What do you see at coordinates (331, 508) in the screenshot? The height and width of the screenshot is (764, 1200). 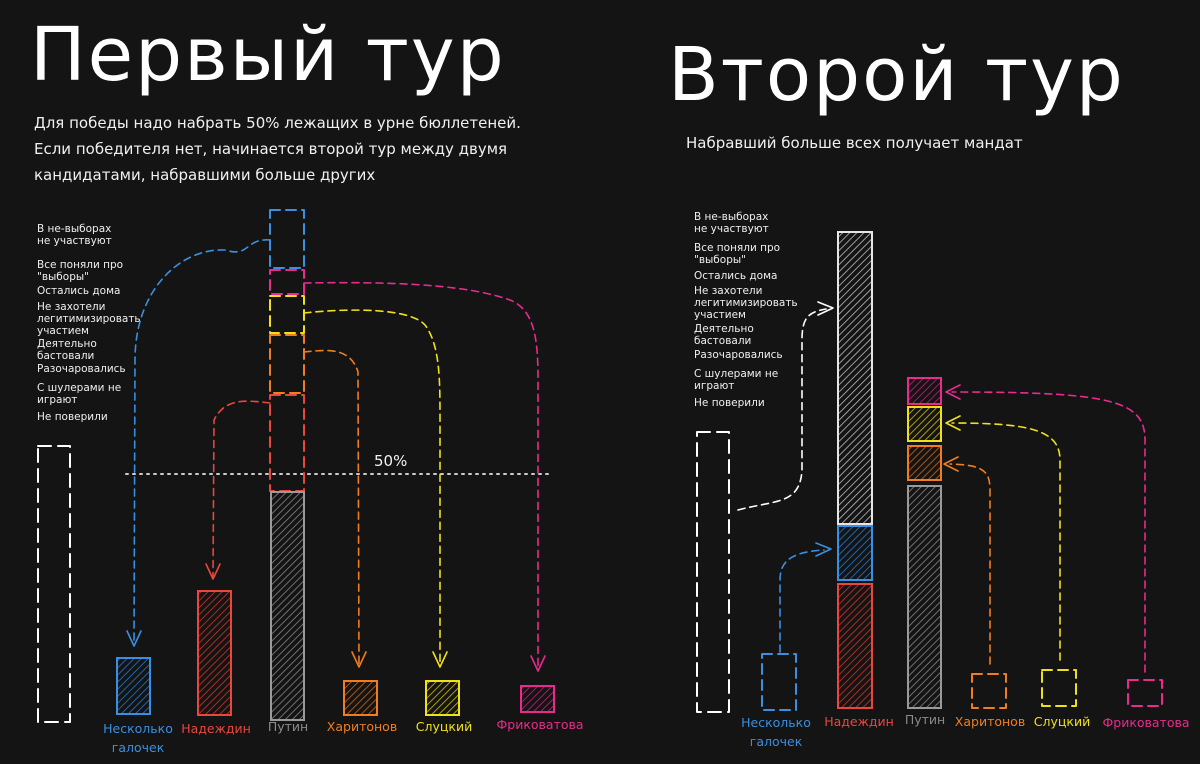 I see `r1-arrow-orange` at bounding box center [331, 508].